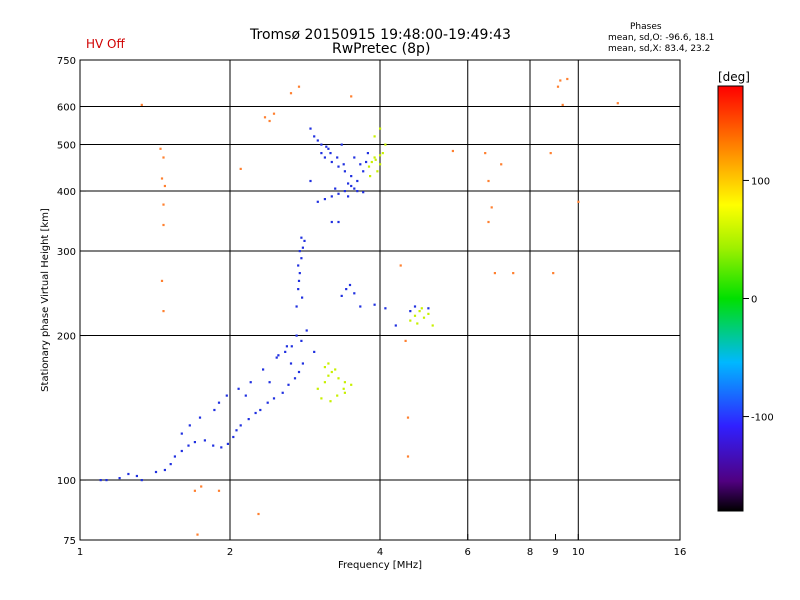 This screenshot has height=600, width=800. What do you see at coordinates (758, 300) in the screenshot?
I see `colorbar-ticks: 100 0 -100` at bounding box center [758, 300].